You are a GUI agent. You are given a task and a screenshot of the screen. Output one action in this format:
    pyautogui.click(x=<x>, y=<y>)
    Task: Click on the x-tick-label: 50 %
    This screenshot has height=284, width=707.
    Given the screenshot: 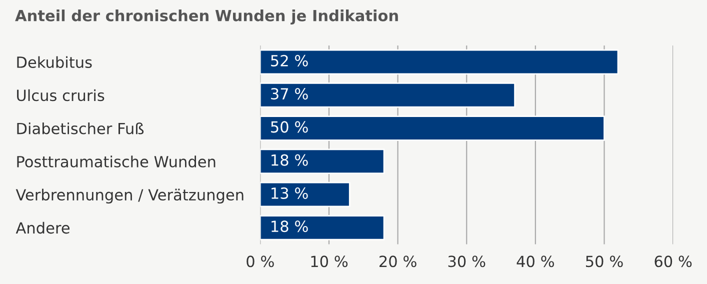 What is the action you would take?
    pyautogui.click(x=604, y=262)
    